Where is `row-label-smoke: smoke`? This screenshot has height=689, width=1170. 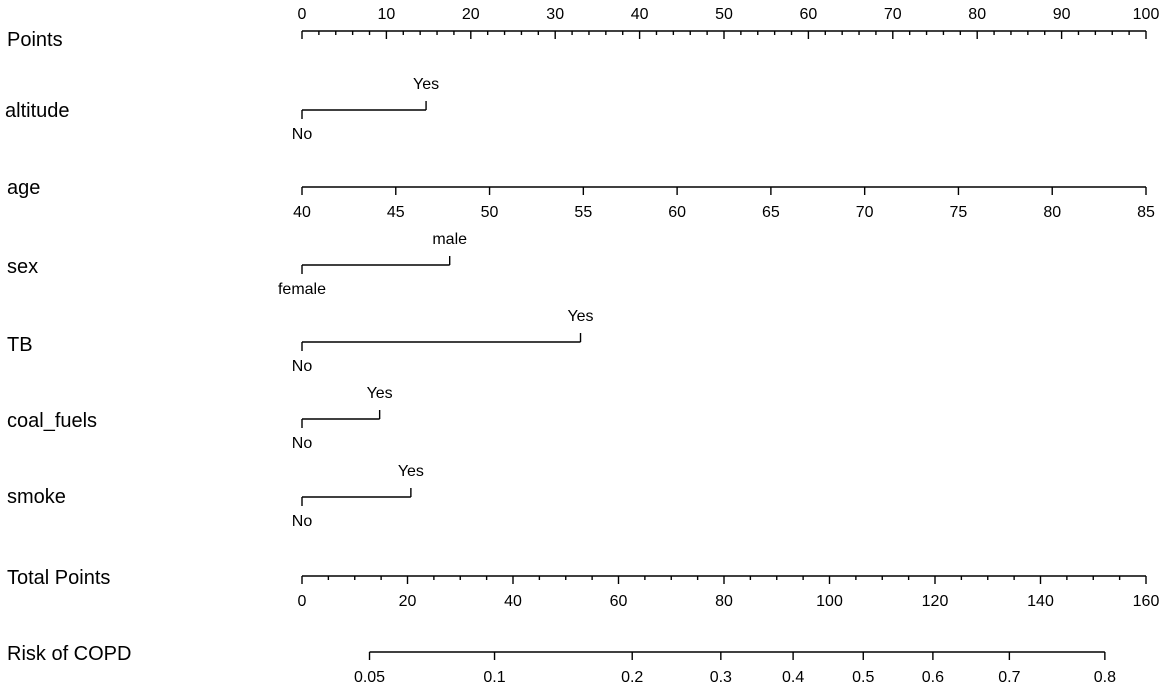 row-label-smoke: smoke is located at coordinates (36, 497).